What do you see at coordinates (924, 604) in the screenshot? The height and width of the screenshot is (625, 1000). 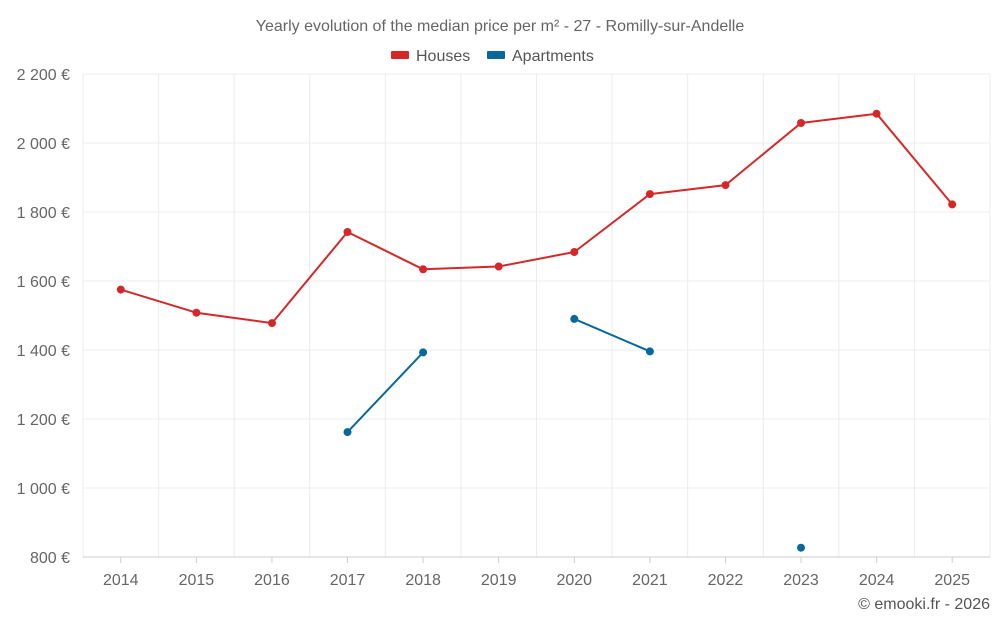 I see `copyright-text: © emooki.fr - 2026` at bounding box center [924, 604].